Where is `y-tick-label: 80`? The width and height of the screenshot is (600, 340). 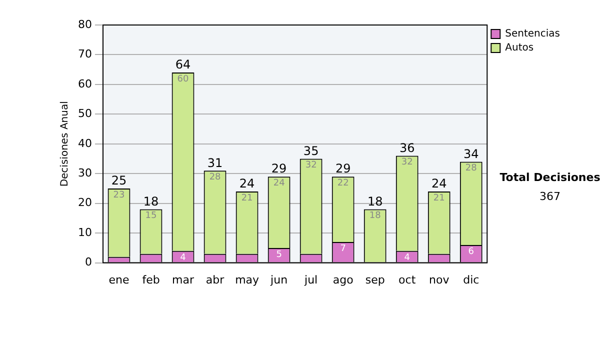
y-tick-label: 80 is located at coordinates (85, 24).